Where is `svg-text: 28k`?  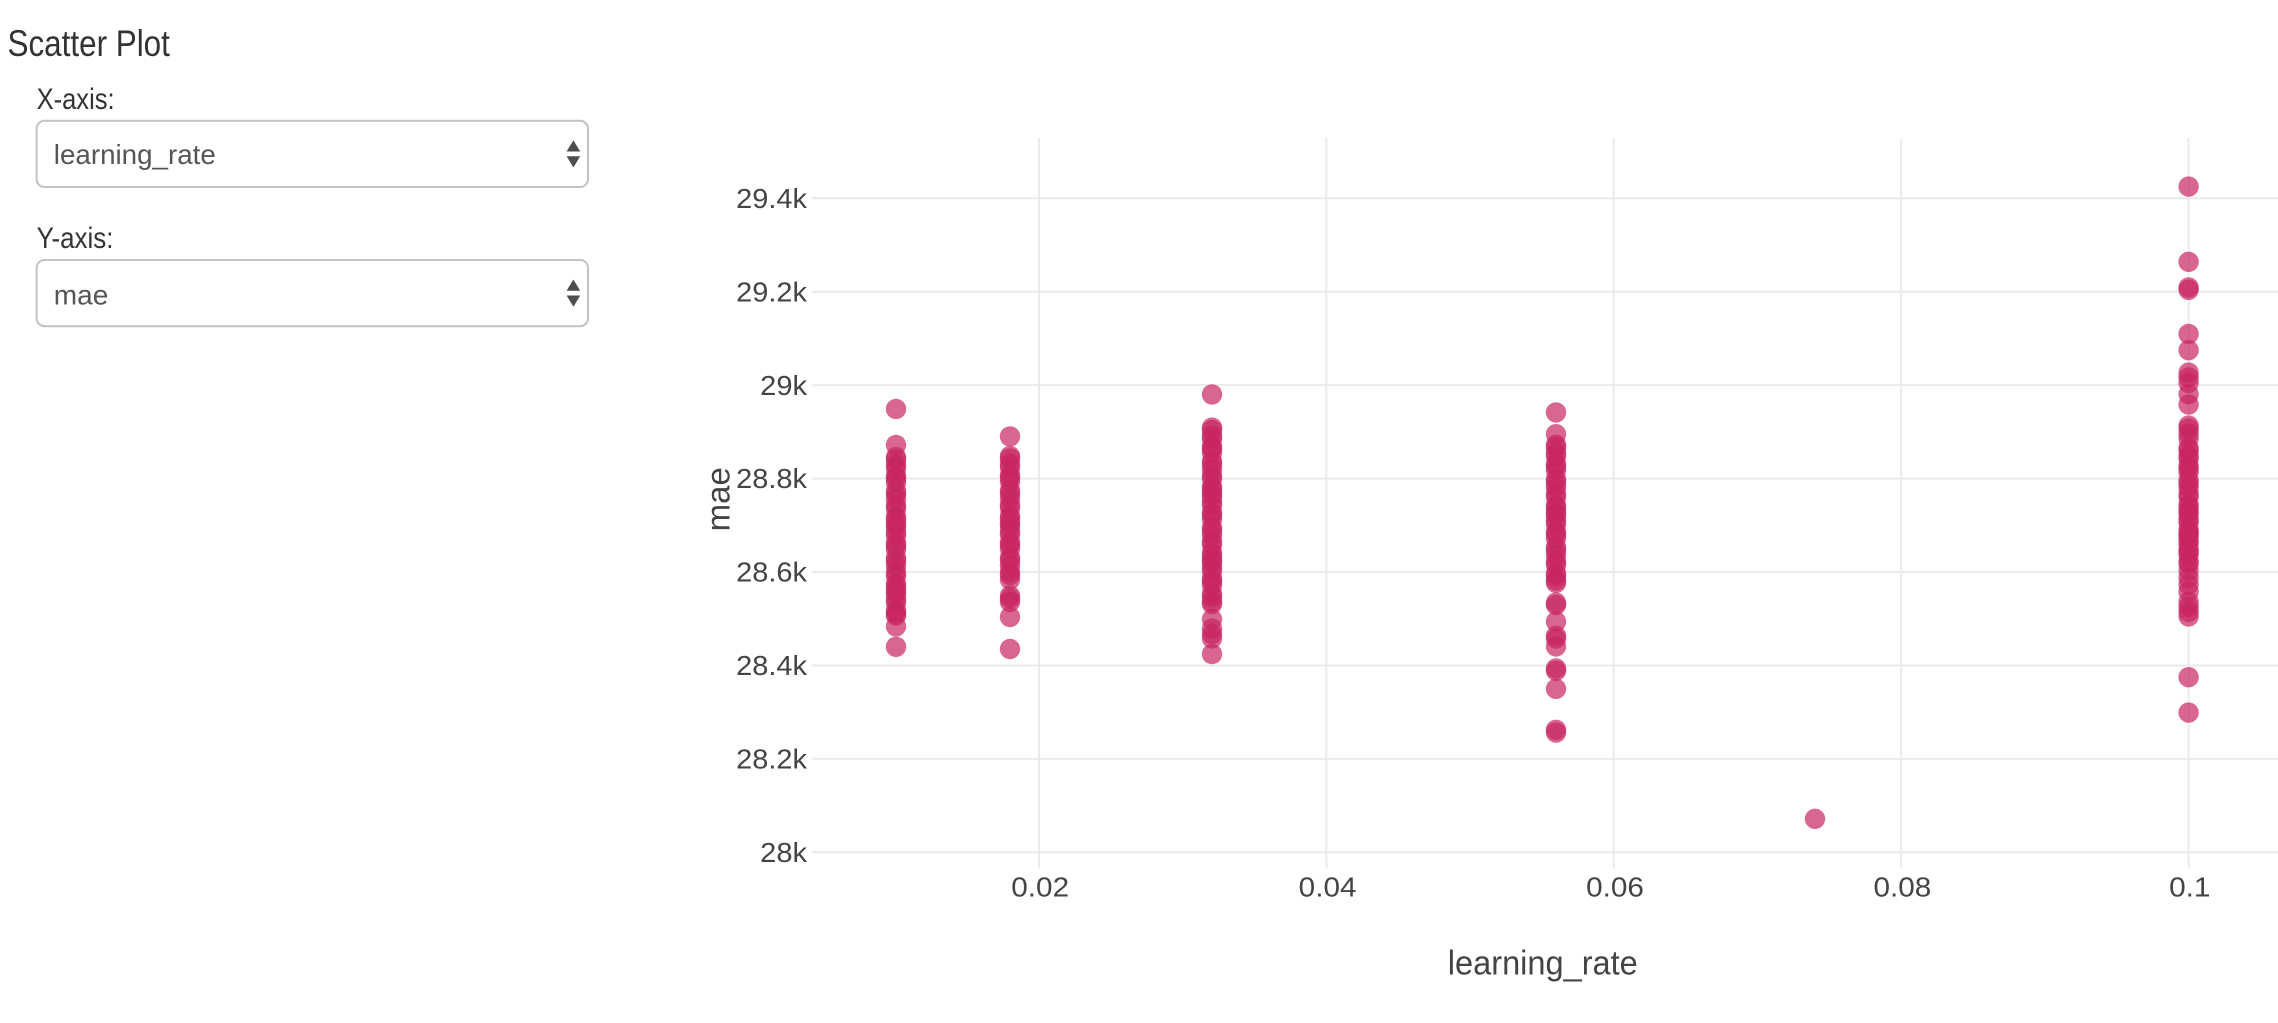
svg-text: 28k is located at coordinates (784, 852).